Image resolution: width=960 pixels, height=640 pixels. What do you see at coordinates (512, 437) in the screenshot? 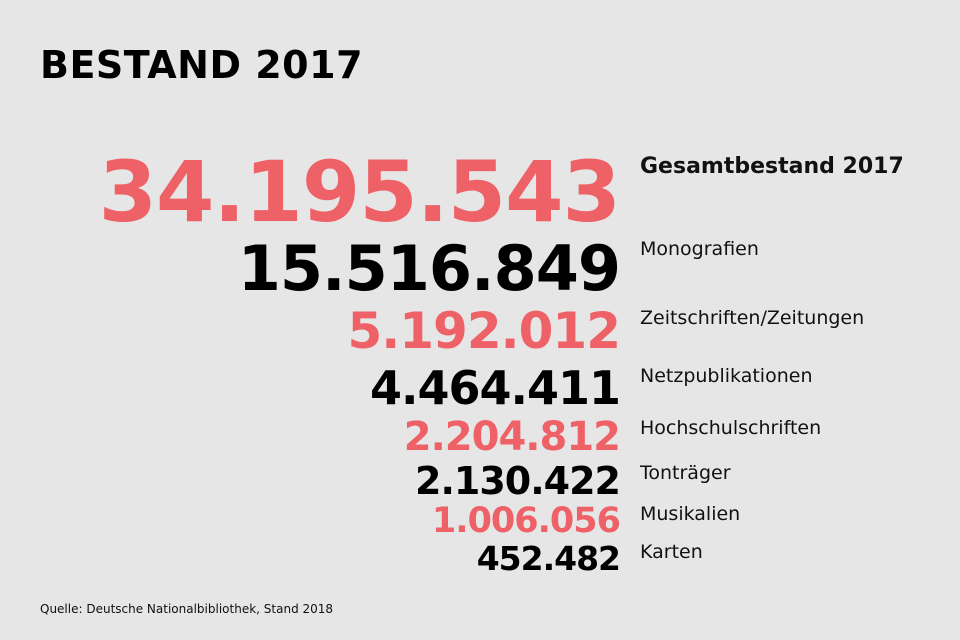
I see `value-4: 2.204.812` at bounding box center [512, 437].